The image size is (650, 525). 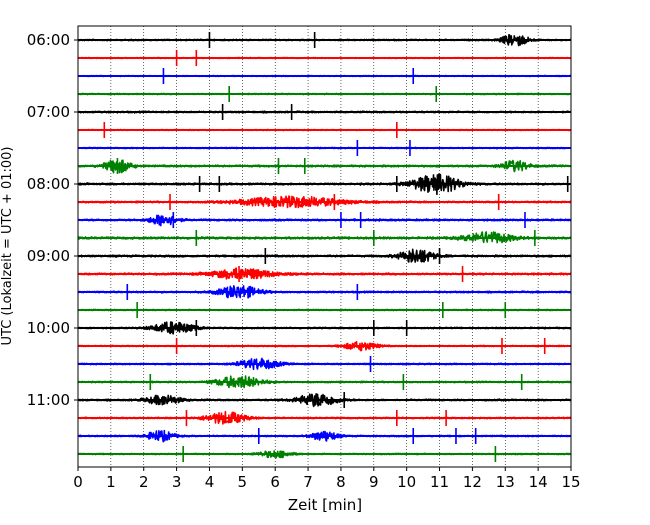 I want to click on y-axis-label: UTC (Lokalzeit = UTC + 01:00), so click(x=7, y=246).